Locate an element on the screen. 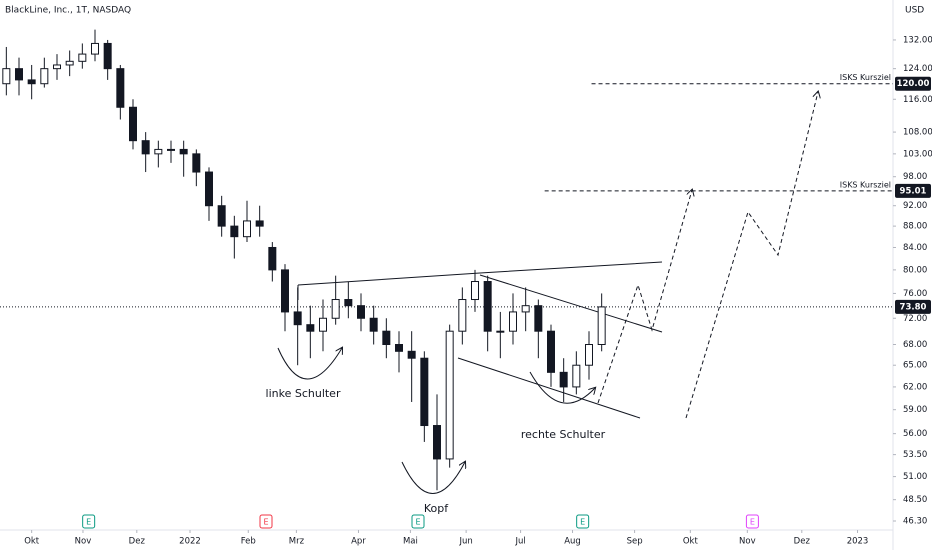 This screenshot has height=550, width=932. x-tick-label: Aug is located at coordinates (572, 542).